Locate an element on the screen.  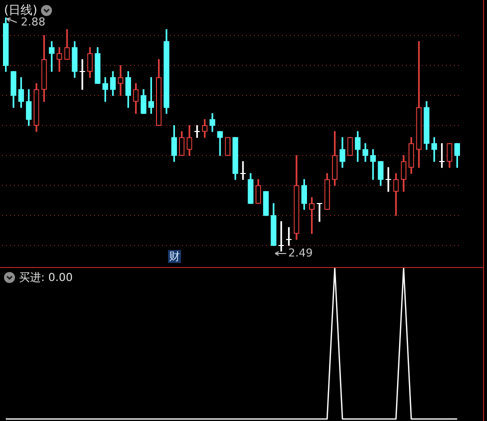
annotation: 财 is located at coordinates (174, 256).